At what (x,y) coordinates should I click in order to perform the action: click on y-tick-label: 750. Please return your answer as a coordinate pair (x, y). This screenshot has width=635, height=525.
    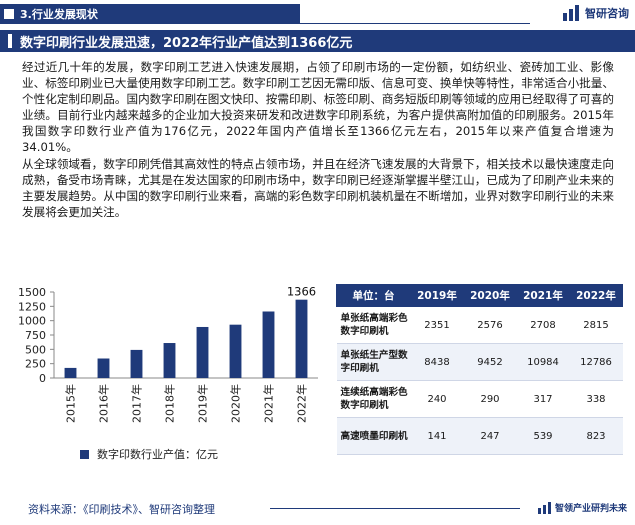
    Looking at the image, I should click on (35, 335).